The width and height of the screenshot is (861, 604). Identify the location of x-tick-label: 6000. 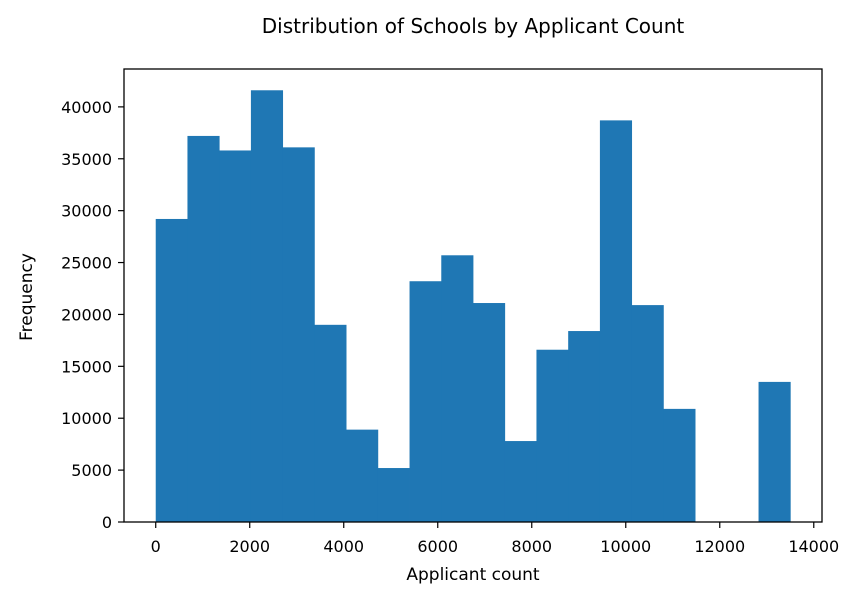
(437, 546).